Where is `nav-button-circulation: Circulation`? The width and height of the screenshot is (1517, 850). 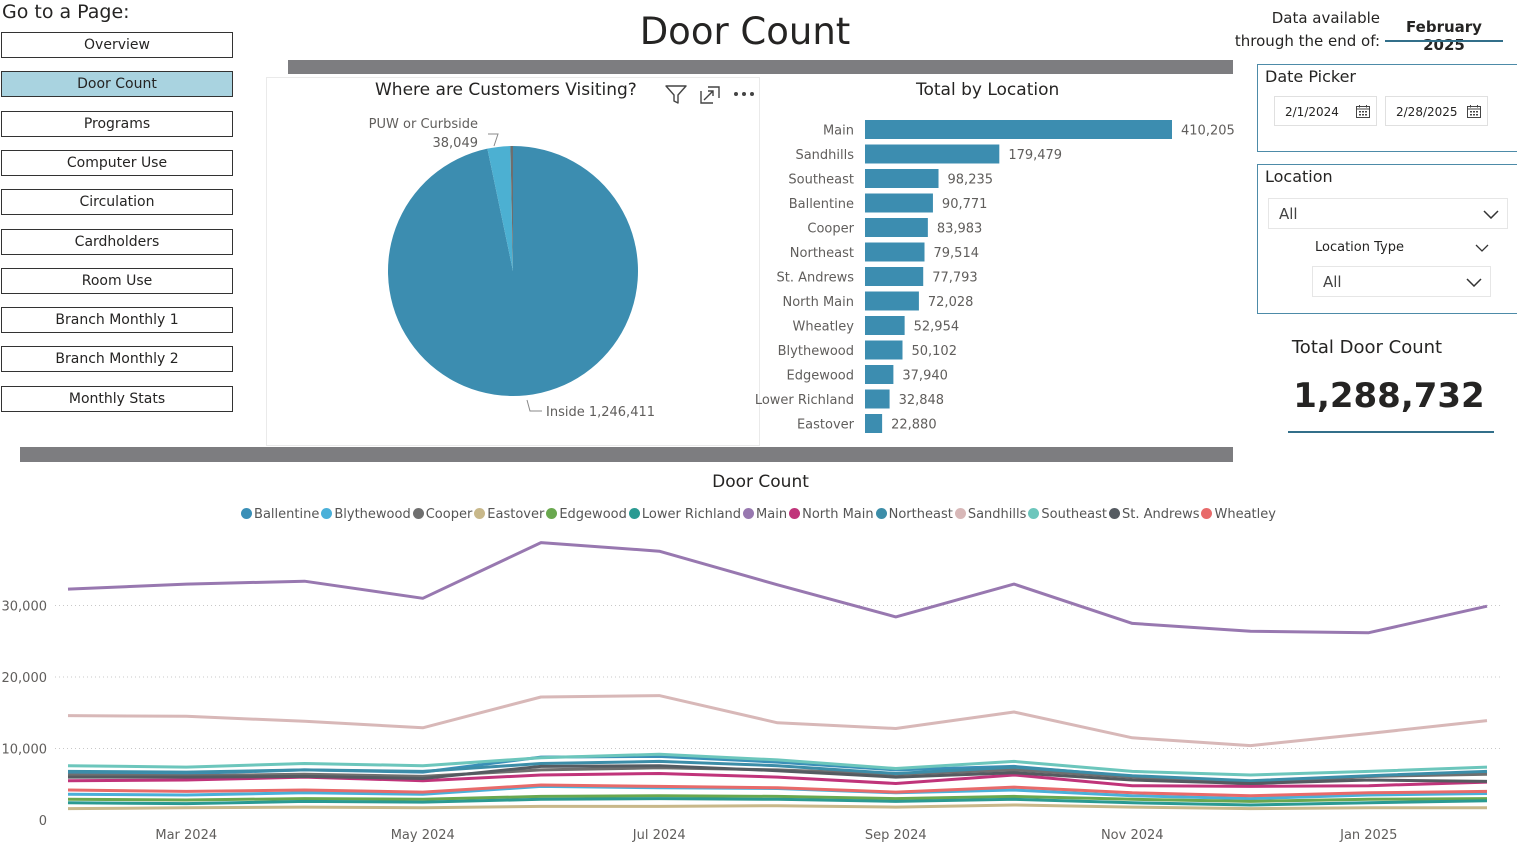
nav-button-circulation: Circulation is located at coordinates (117, 202).